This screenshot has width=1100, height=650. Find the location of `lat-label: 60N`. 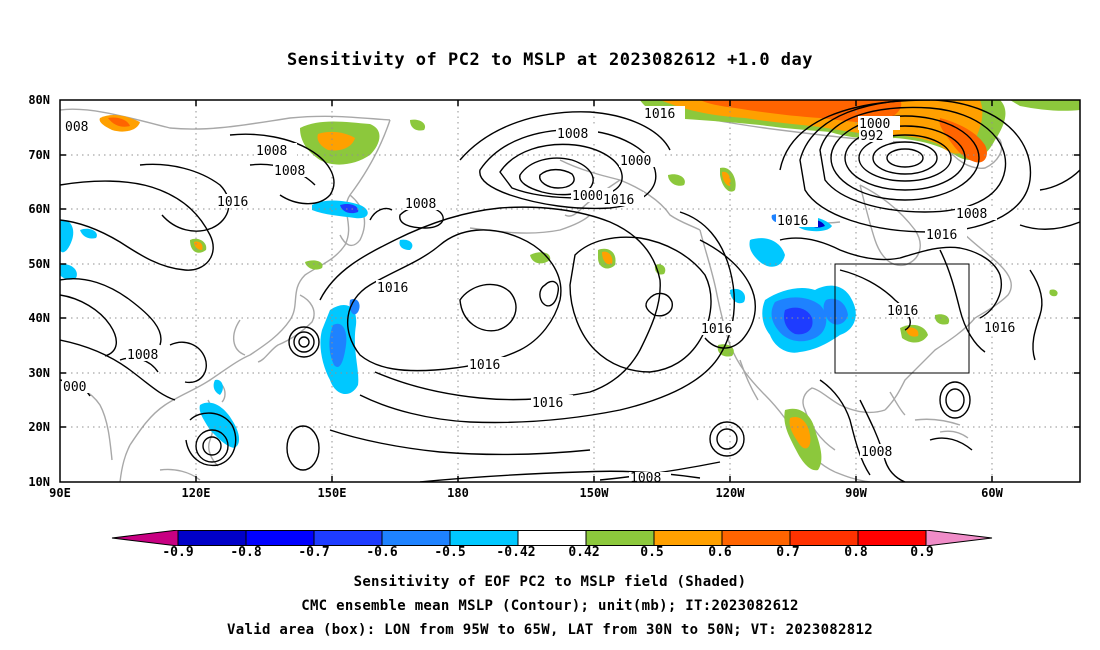

lat-label: 60N is located at coordinates (39, 209).